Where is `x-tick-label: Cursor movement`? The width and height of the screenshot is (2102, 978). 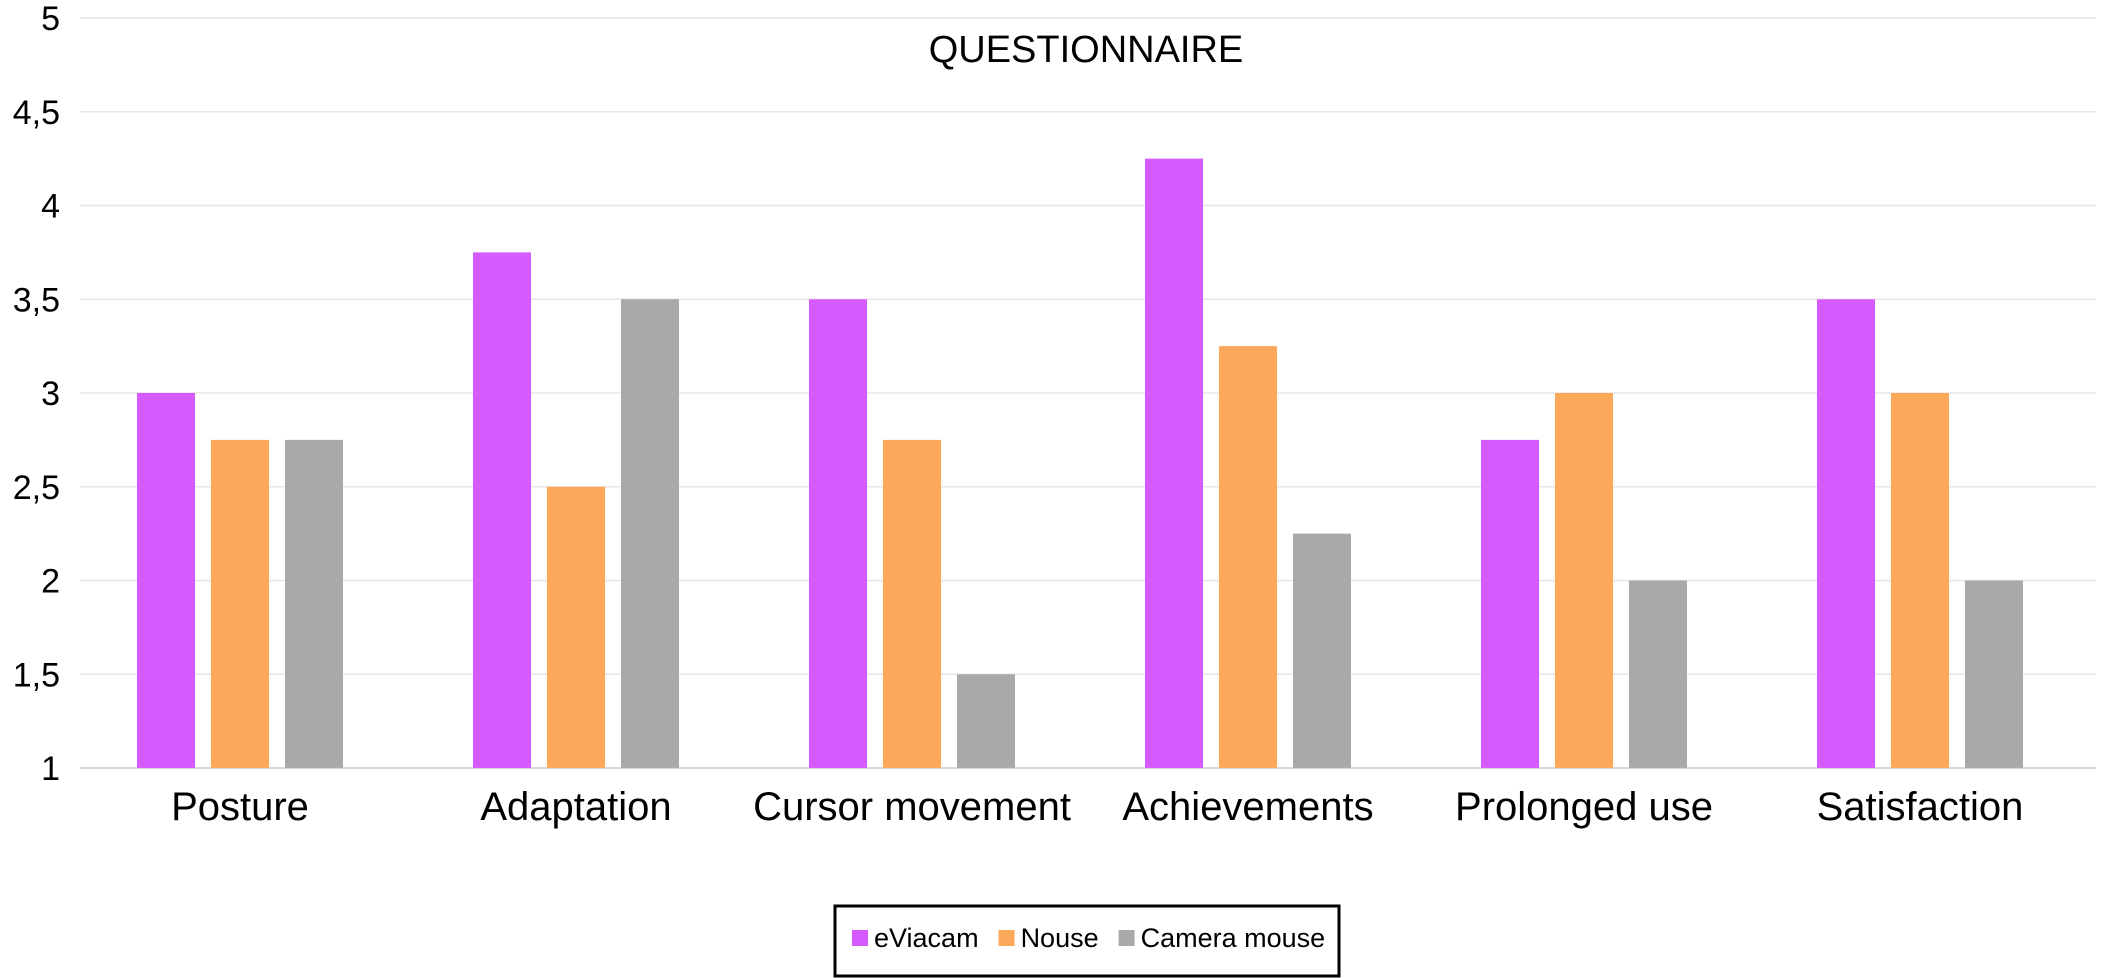 x-tick-label: Cursor movement is located at coordinates (912, 807).